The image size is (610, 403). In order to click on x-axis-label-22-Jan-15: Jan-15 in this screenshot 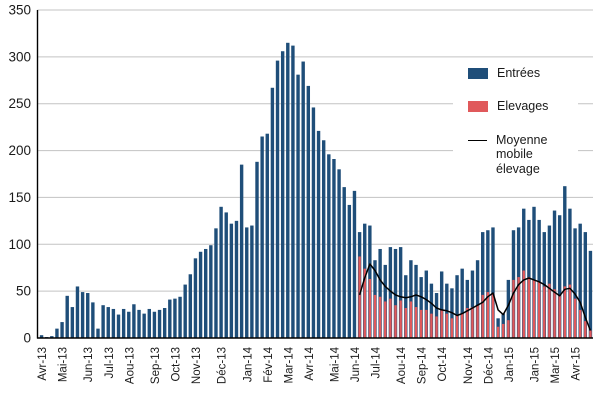, I will do `click(536, 364)`.